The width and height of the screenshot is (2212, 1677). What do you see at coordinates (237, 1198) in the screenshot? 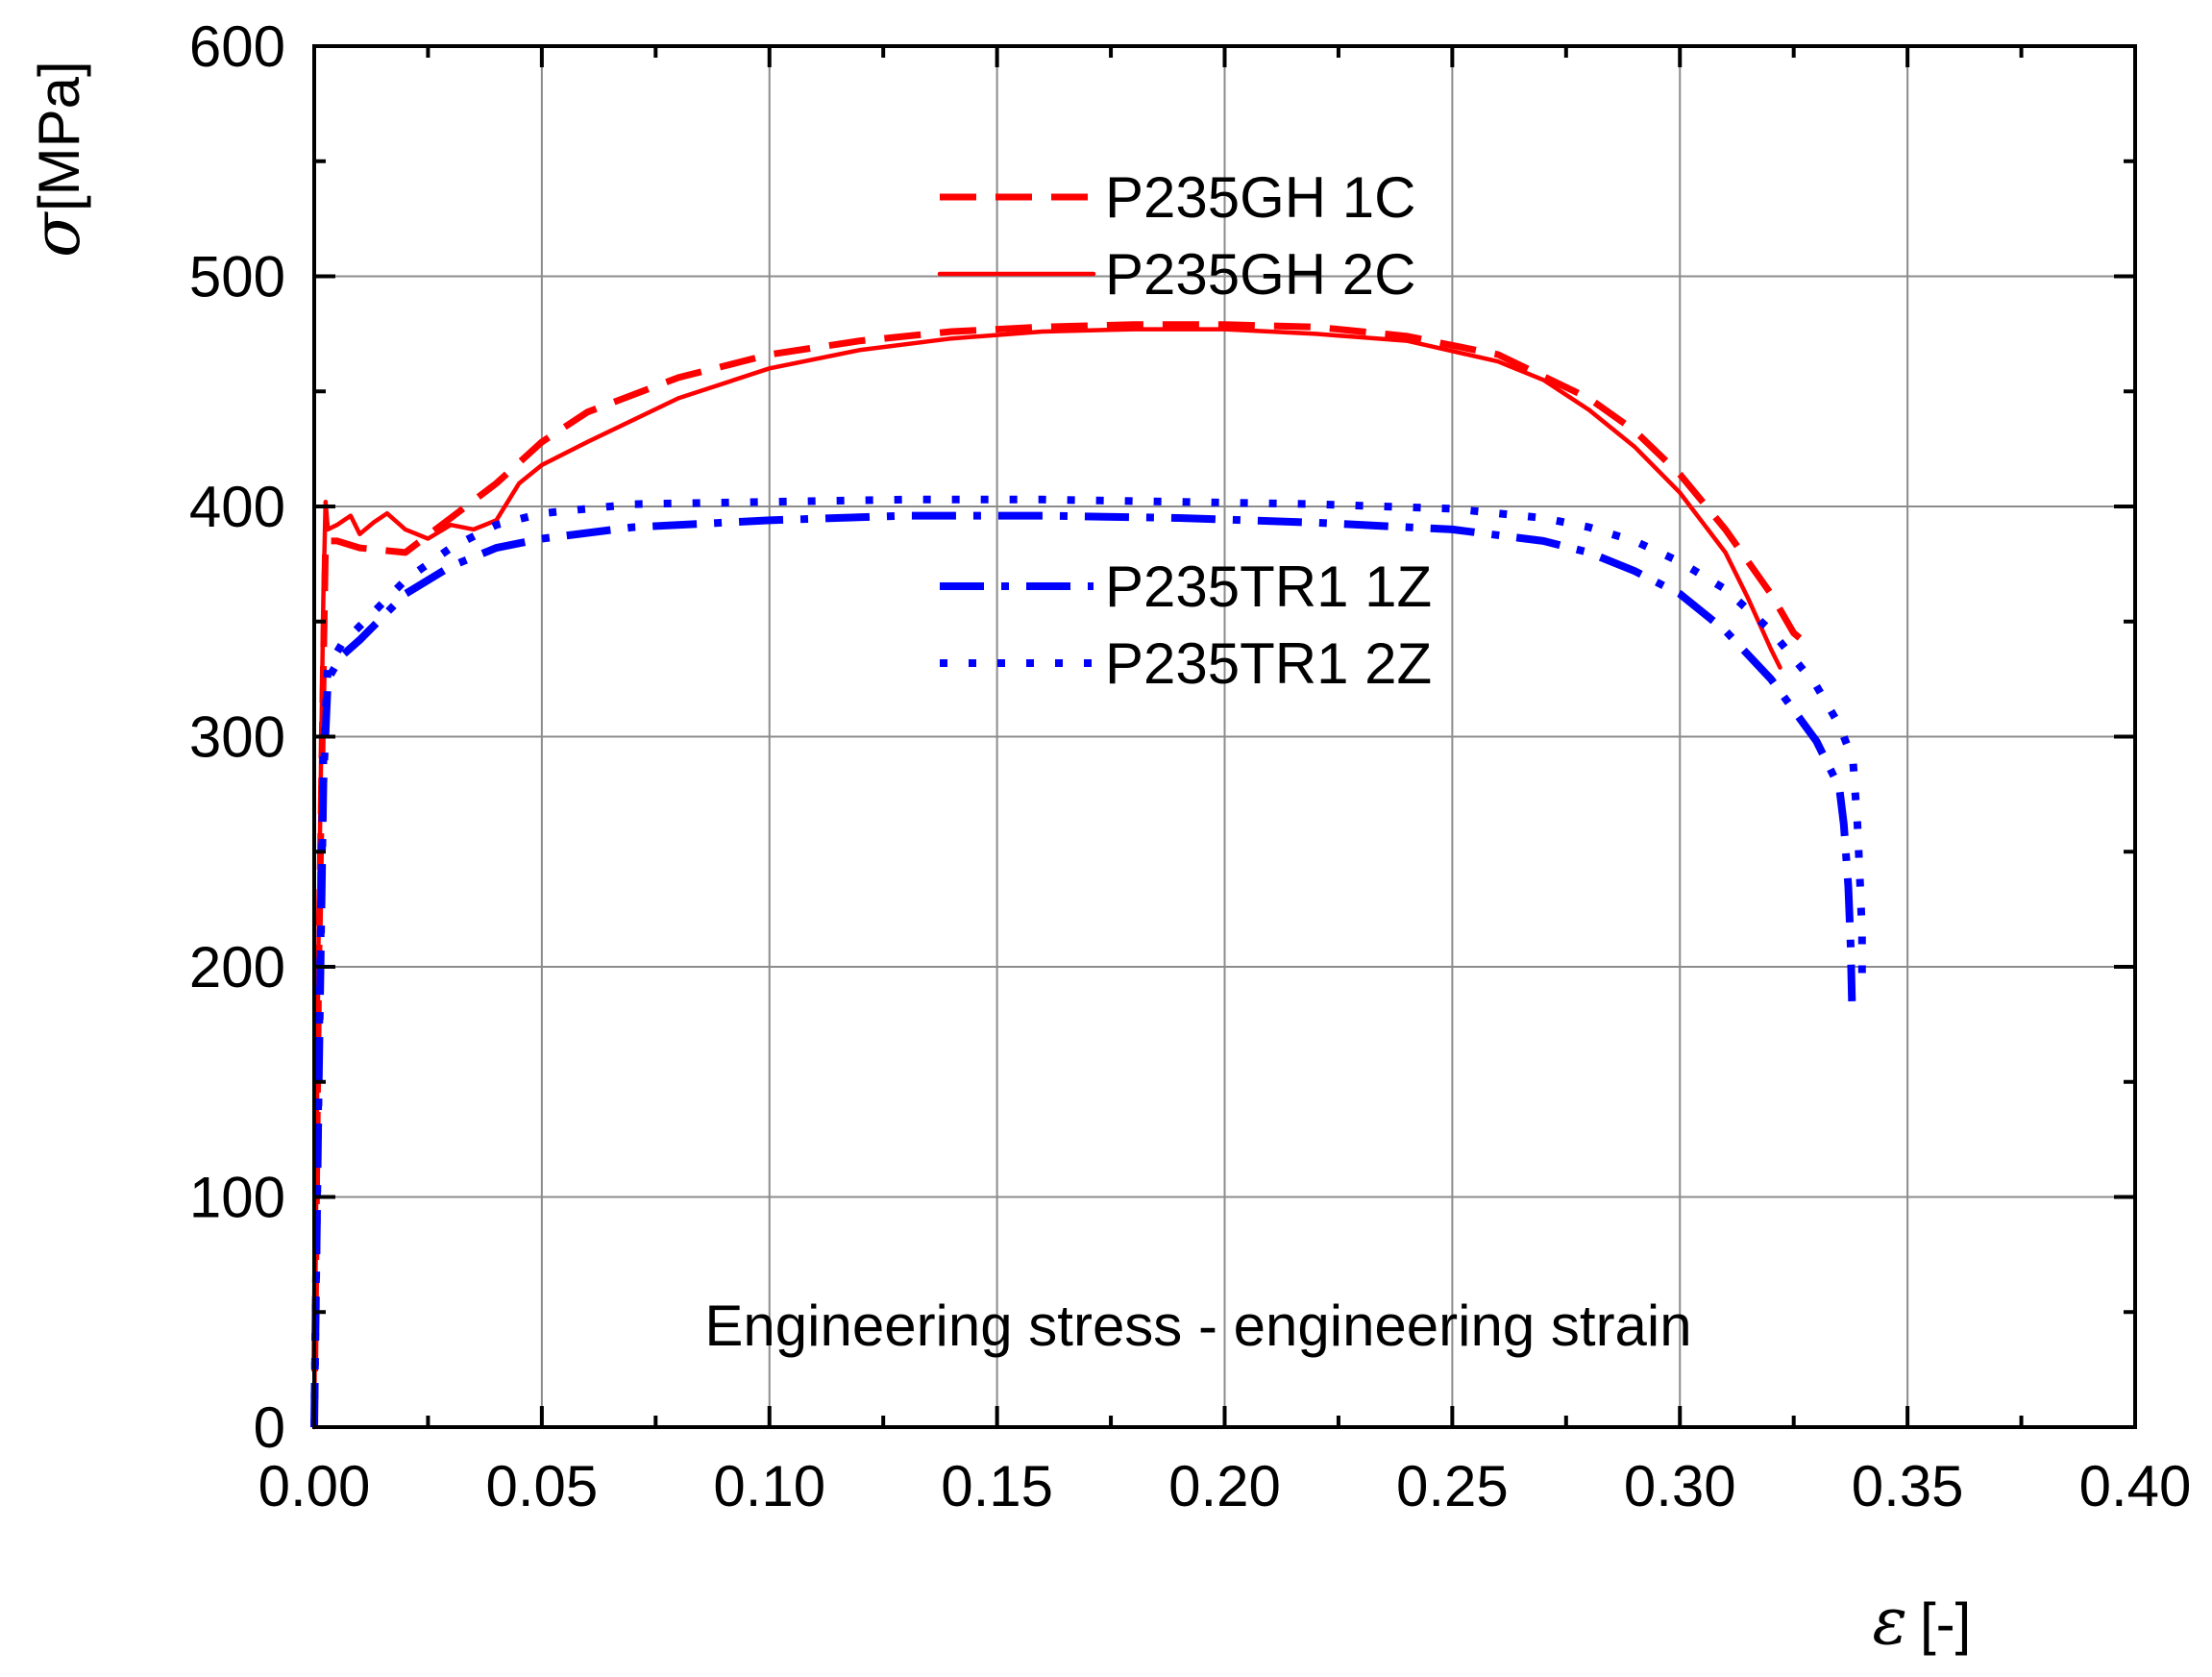
I see `y-tick-label: 100` at bounding box center [237, 1198].